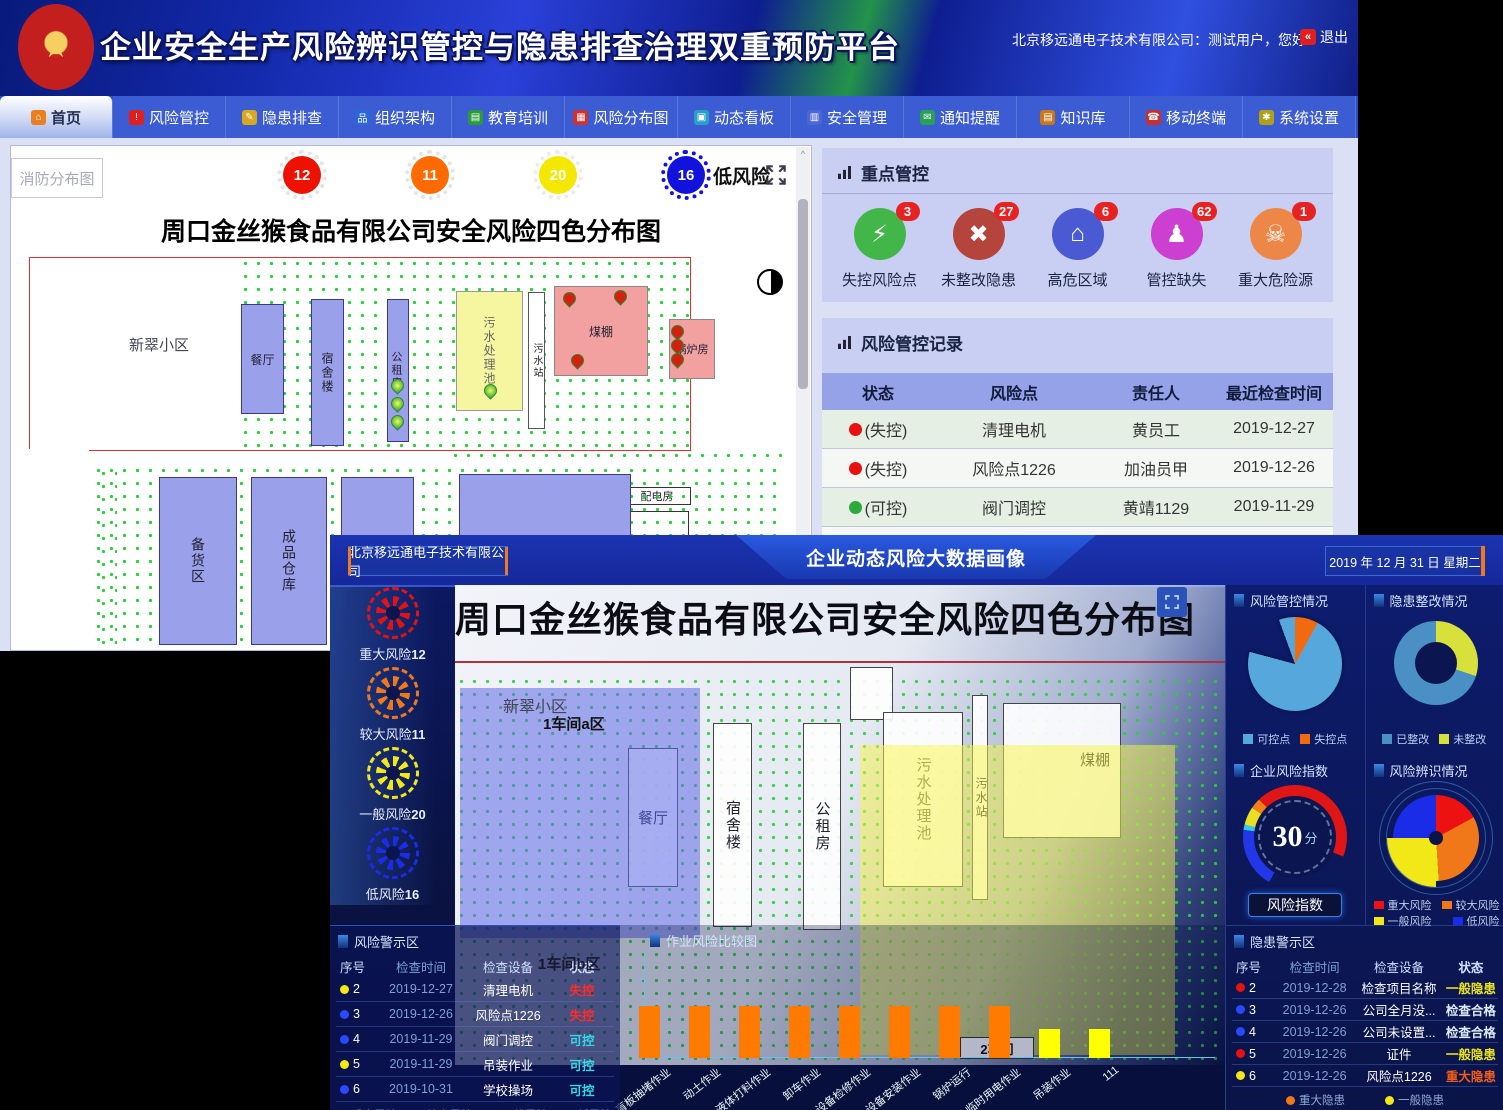  Describe the element at coordinates (1077, 429) in the screenshot. I see `record-row: (失控) 清理电机 黄员工 2019-12-27` at that location.